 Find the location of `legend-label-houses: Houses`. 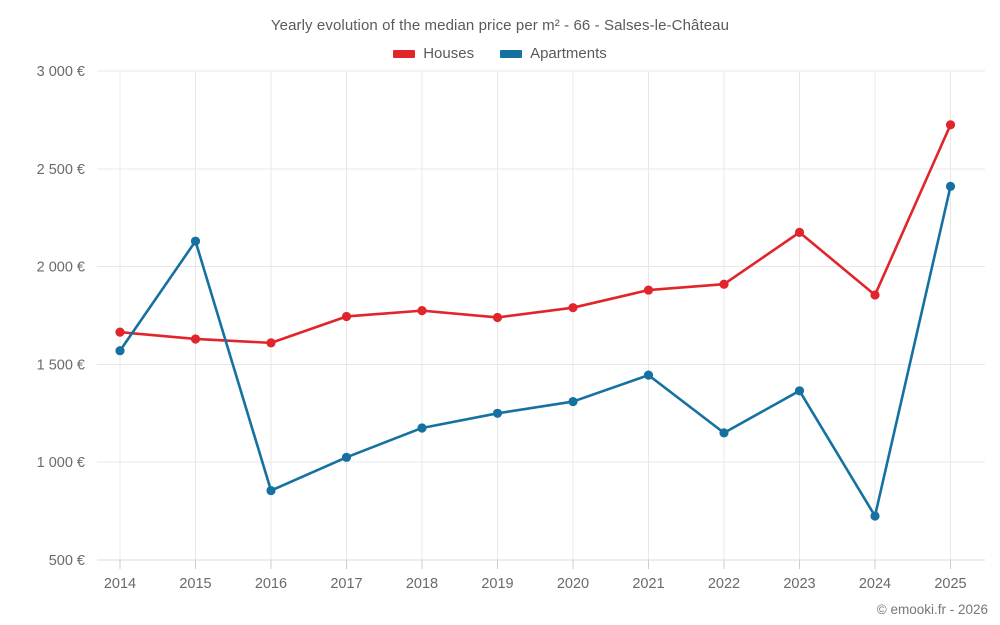

legend-label-houses: Houses is located at coordinates (449, 53).